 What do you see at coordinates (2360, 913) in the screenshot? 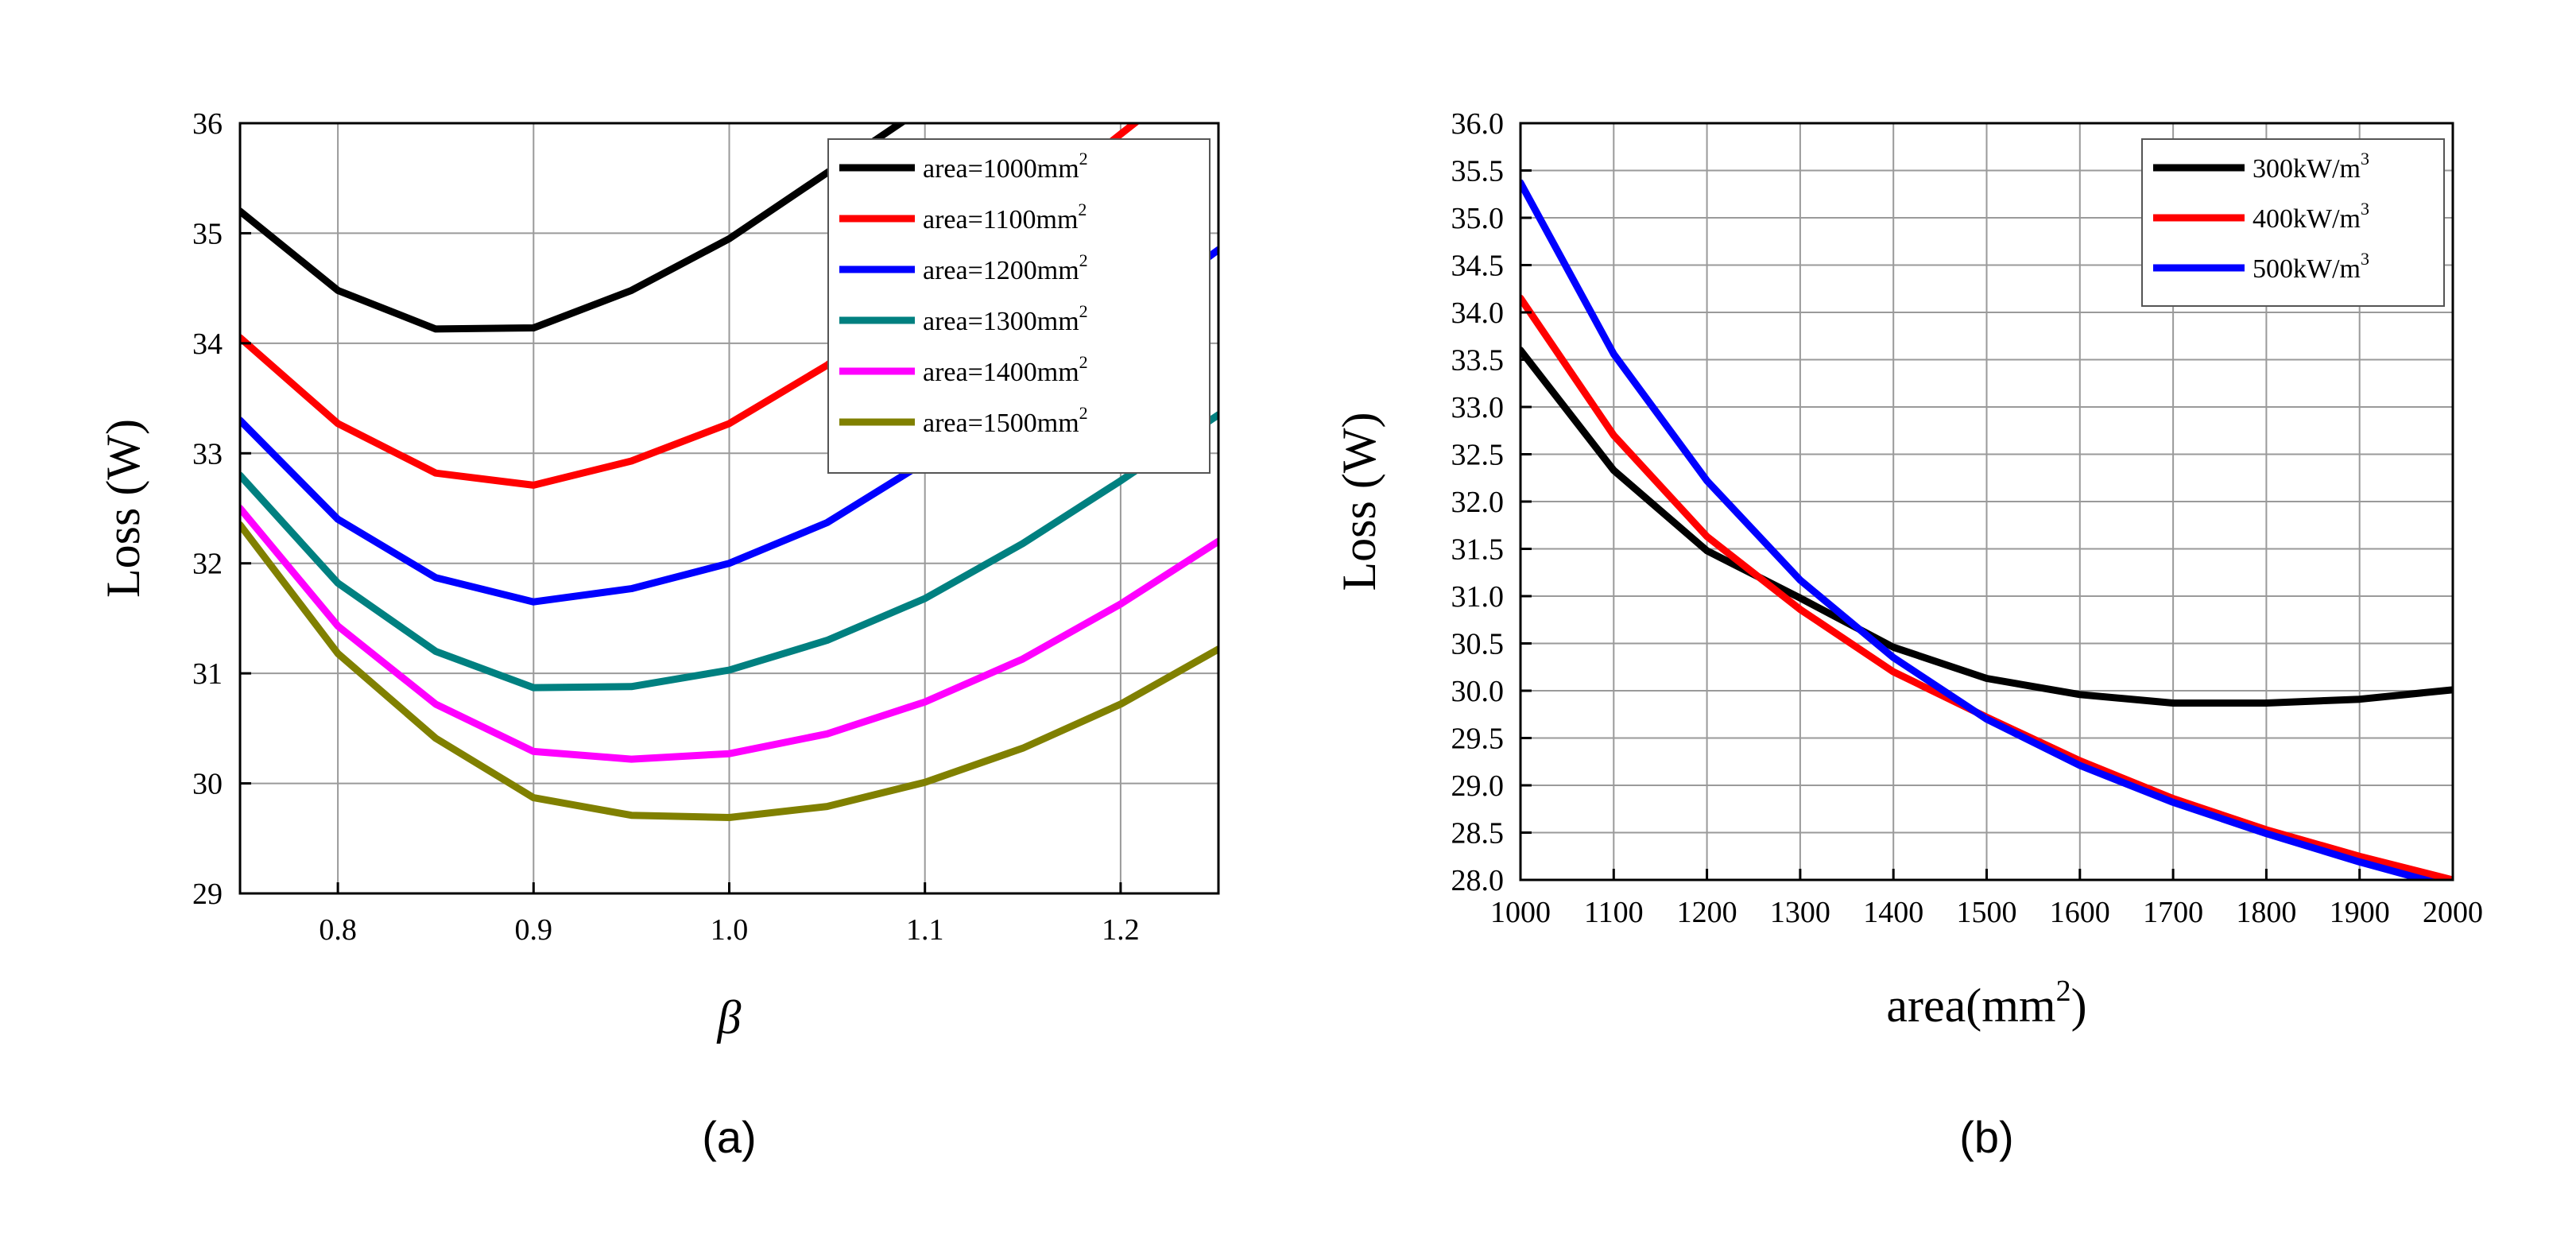
I see `x-tick-label: 1900` at bounding box center [2360, 913].